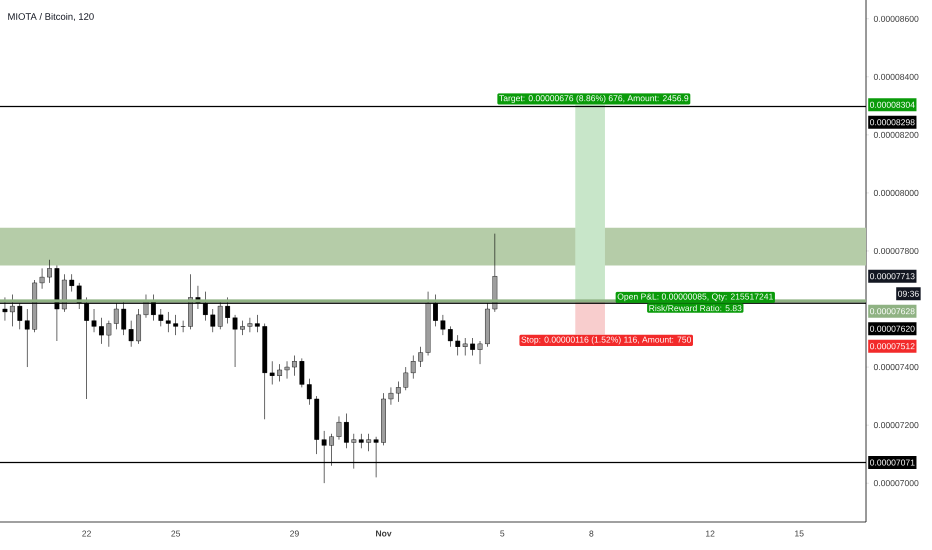 The height and width of the screenshot is (550, 932). I want to click on annotation: Stop: 0.00000116 (1.52%) 116, Amount: 750, so click(606, 340).